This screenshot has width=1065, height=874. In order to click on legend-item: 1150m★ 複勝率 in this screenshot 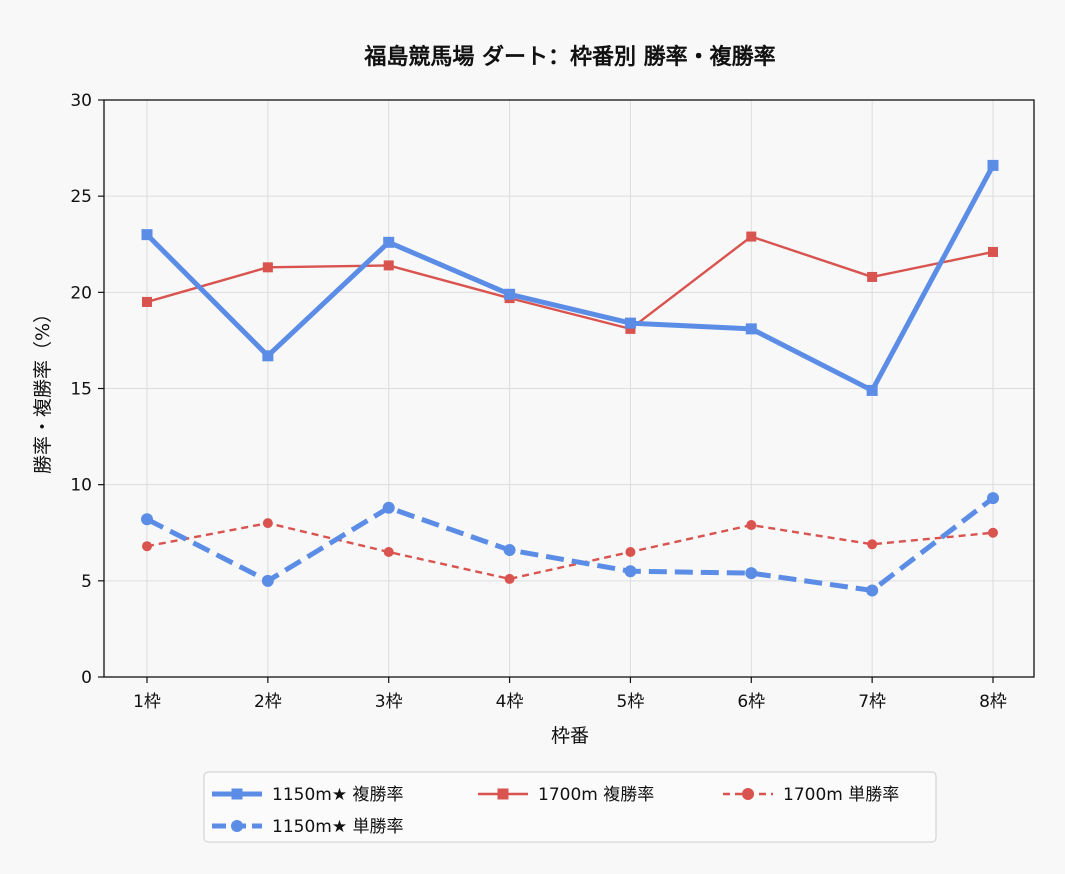, I will do `click(307, 795)`.